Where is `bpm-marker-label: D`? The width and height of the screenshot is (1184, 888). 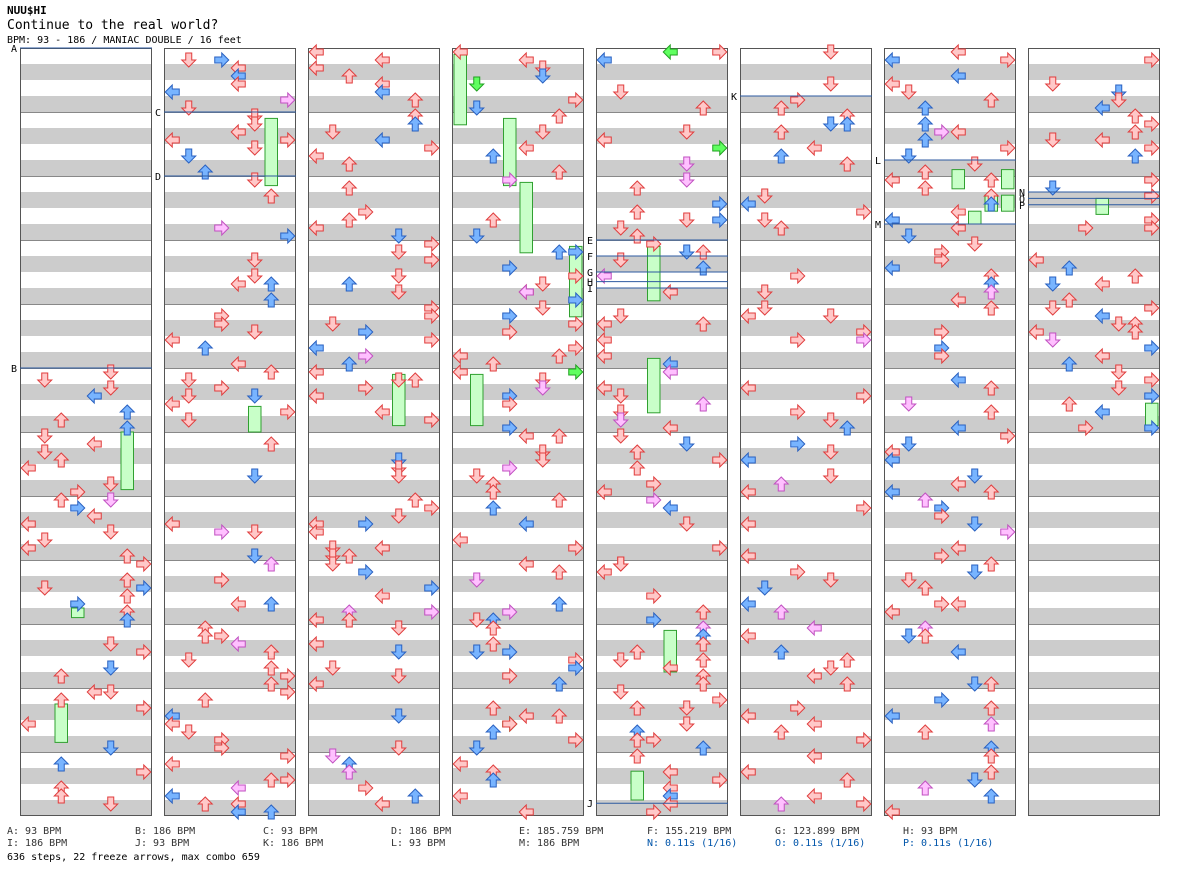
bpm-marker-label: D is located at coordinates (158, 177).